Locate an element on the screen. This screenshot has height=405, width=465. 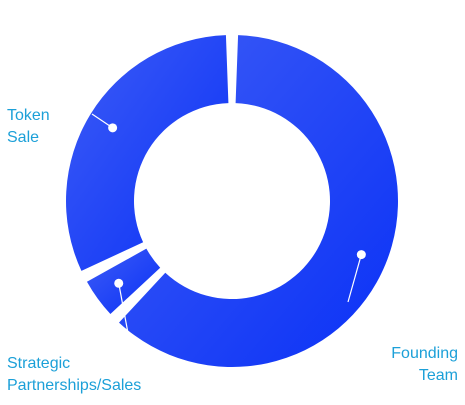
label-token-sale: Token Sale is located at coordinates (28, 126).